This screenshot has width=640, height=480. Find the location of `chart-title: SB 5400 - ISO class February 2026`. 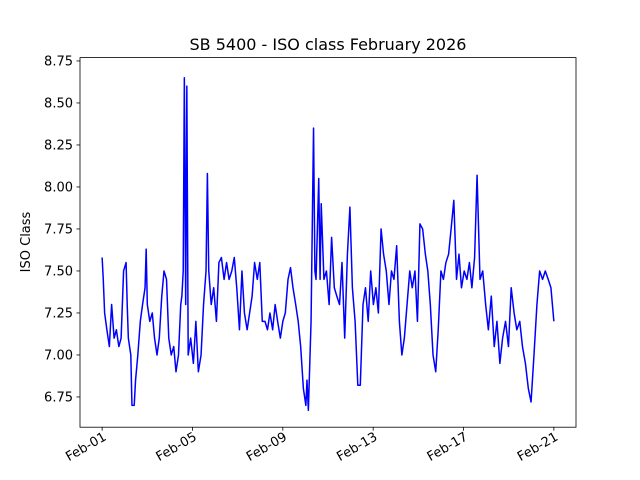

chart-title: SB 5400 - ISO class February 2026 is located at coordinates (328, 44).